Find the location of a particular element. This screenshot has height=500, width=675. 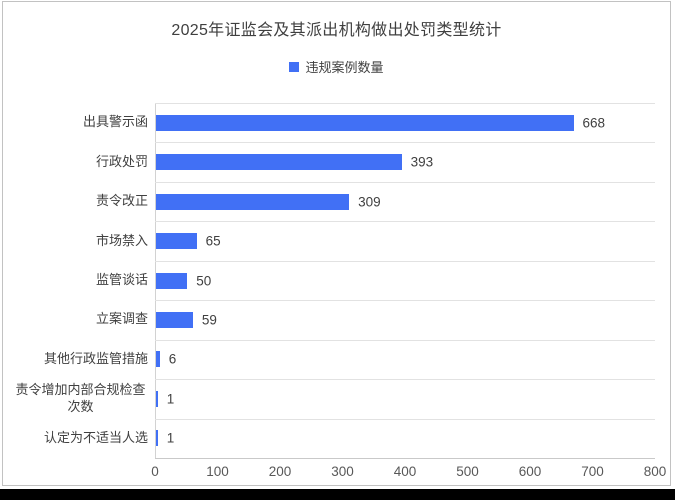

category-label: 监管谈话 is located at coordinates (121, 280).